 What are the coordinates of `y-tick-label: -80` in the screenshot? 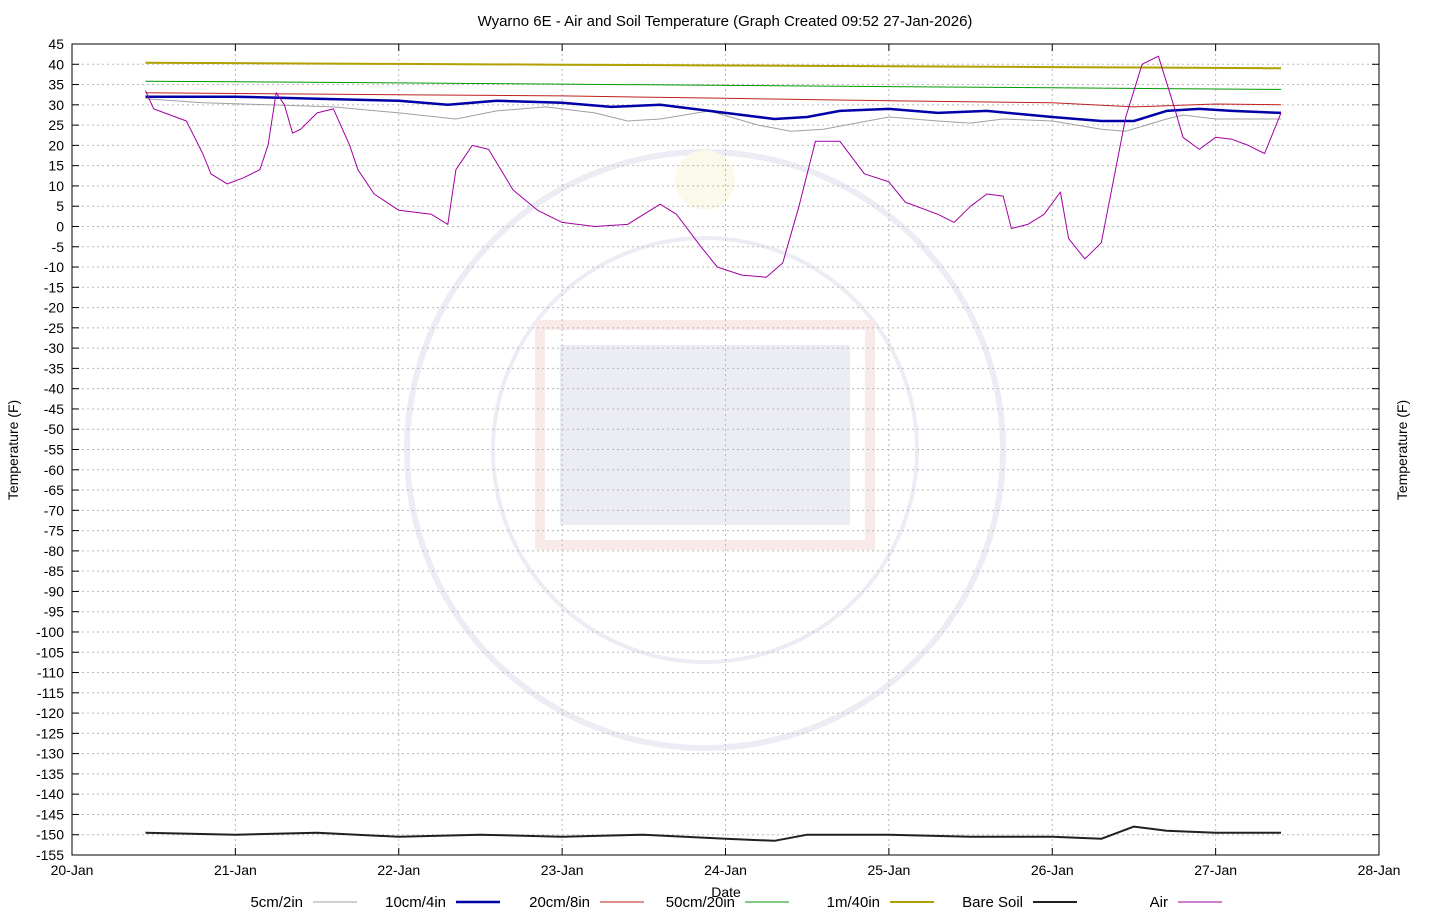 It's located at (54, 551).